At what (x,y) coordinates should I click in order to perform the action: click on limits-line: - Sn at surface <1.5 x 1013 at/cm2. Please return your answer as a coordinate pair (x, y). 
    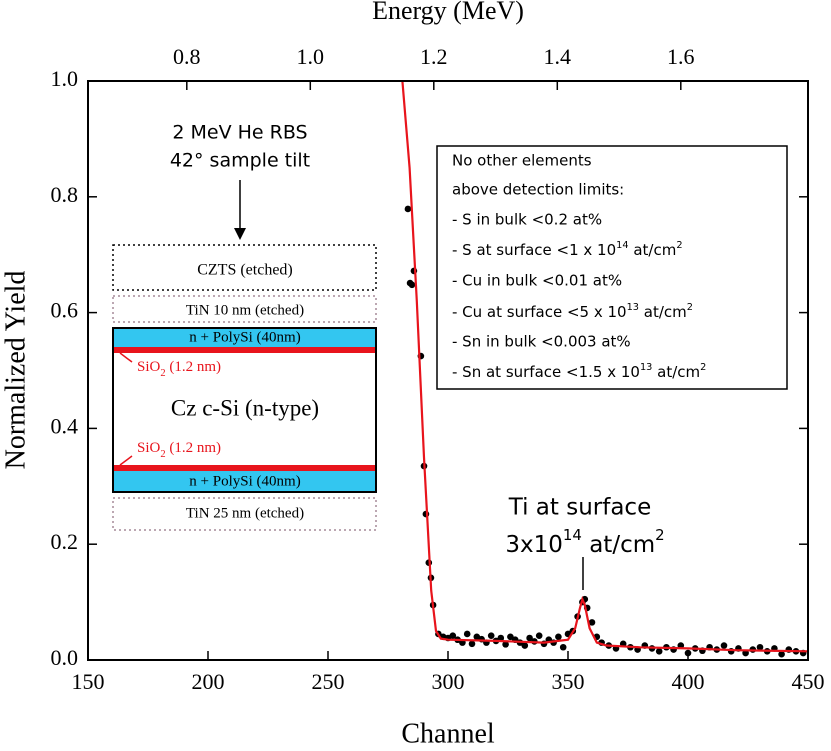
    Looking at the image, I should click on (579, 371).